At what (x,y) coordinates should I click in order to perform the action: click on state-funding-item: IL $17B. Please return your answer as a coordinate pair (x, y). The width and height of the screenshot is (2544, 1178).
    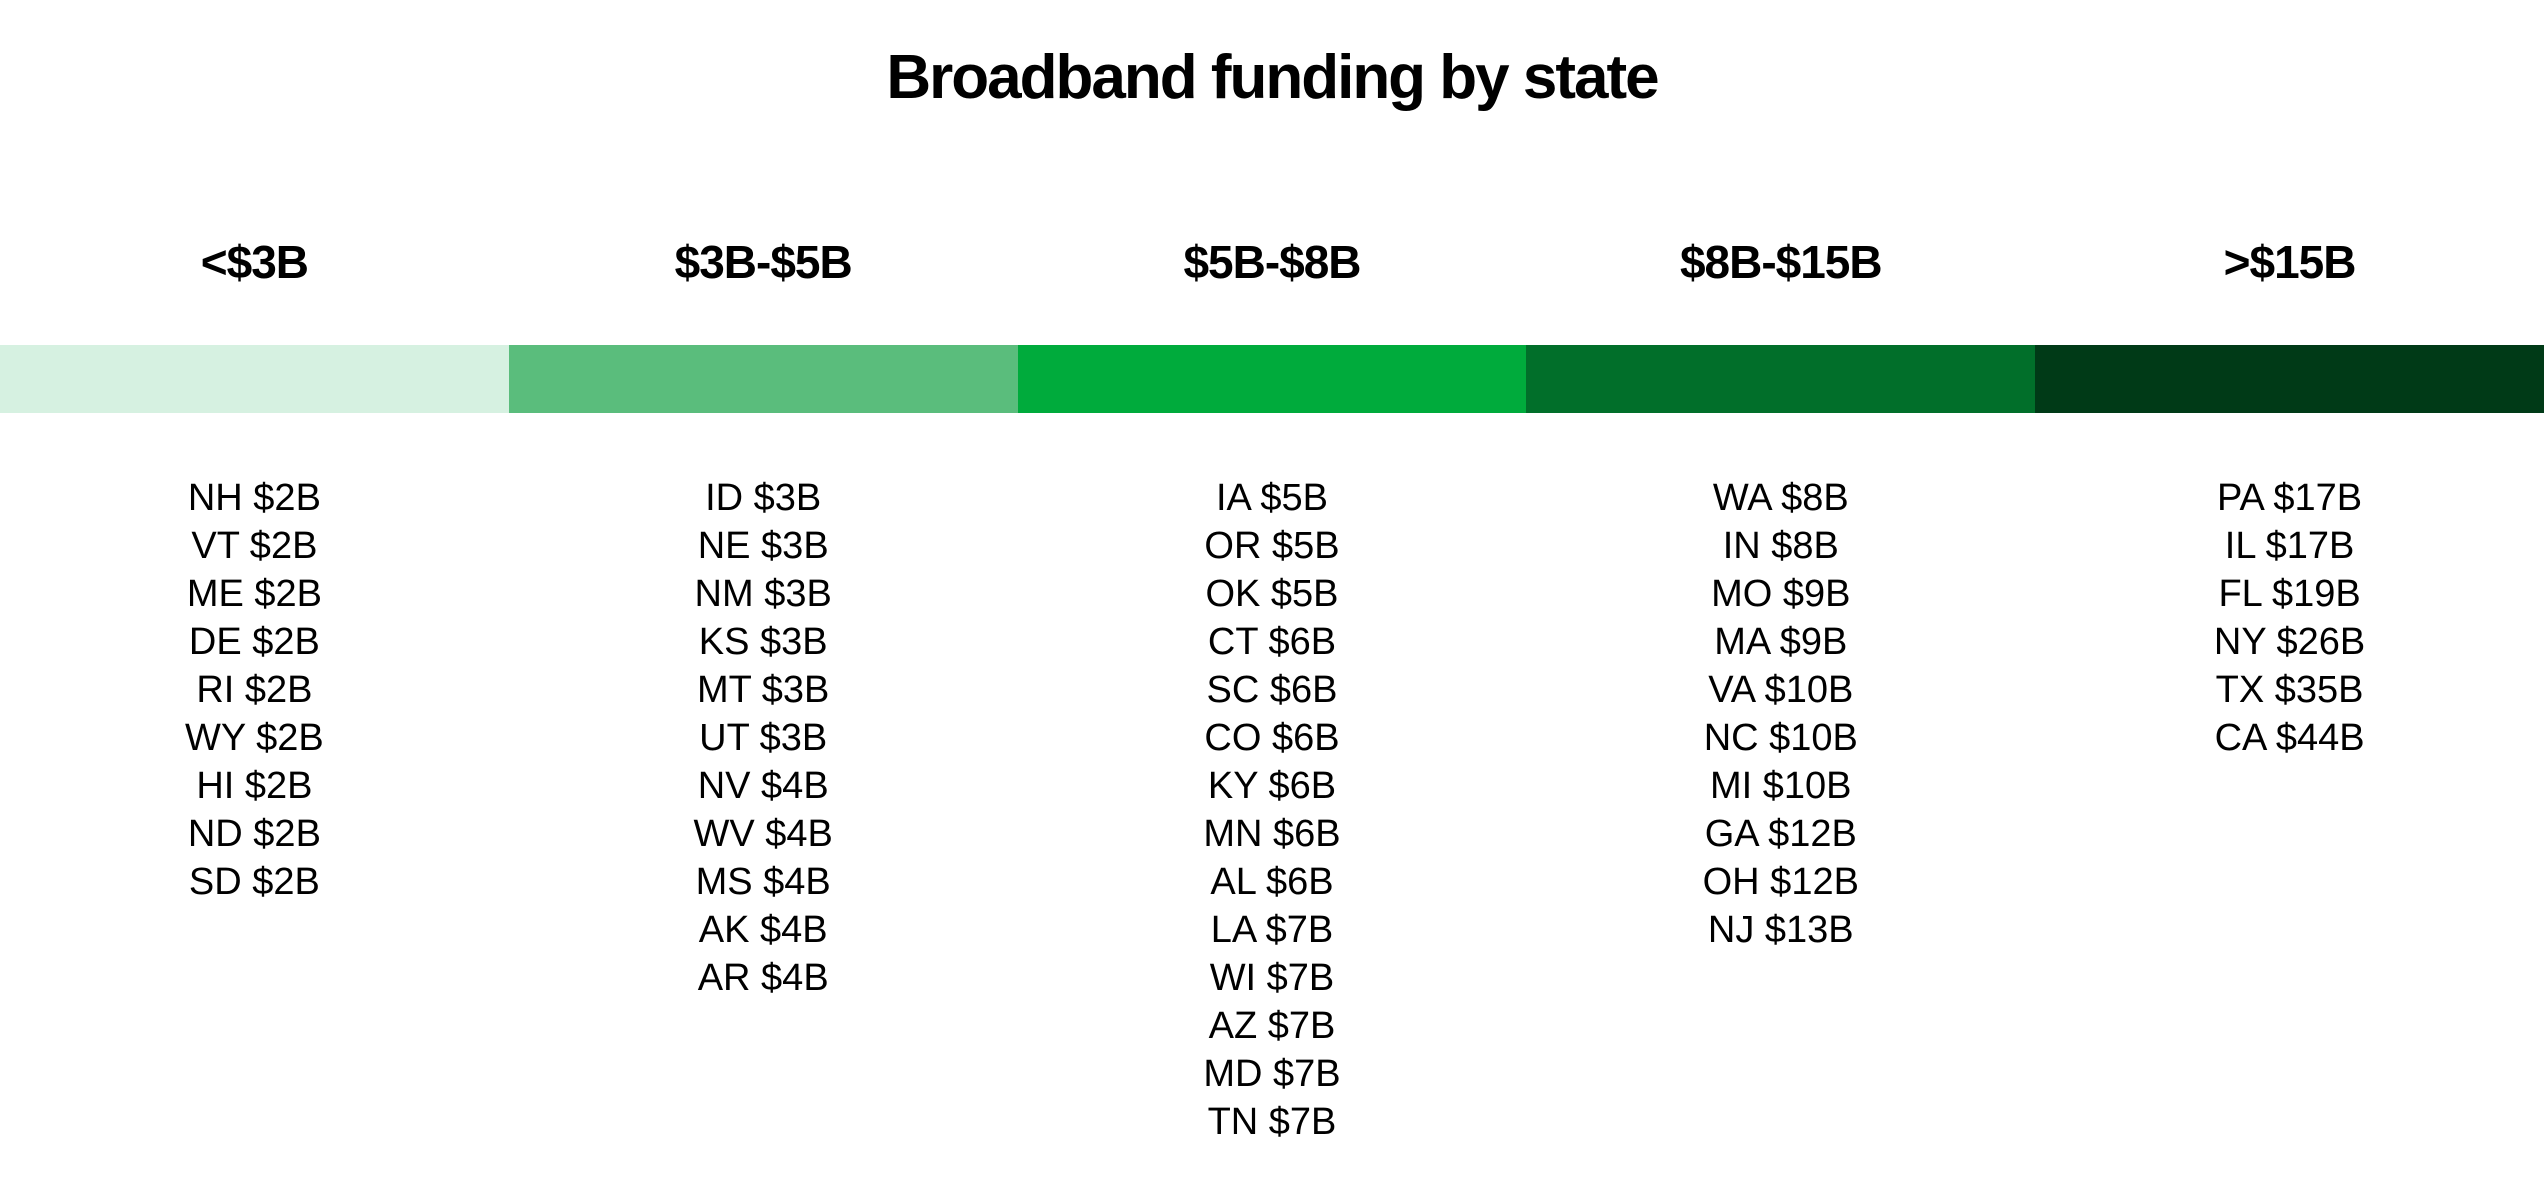
    Looking at the image, I should click on (2289, 546).